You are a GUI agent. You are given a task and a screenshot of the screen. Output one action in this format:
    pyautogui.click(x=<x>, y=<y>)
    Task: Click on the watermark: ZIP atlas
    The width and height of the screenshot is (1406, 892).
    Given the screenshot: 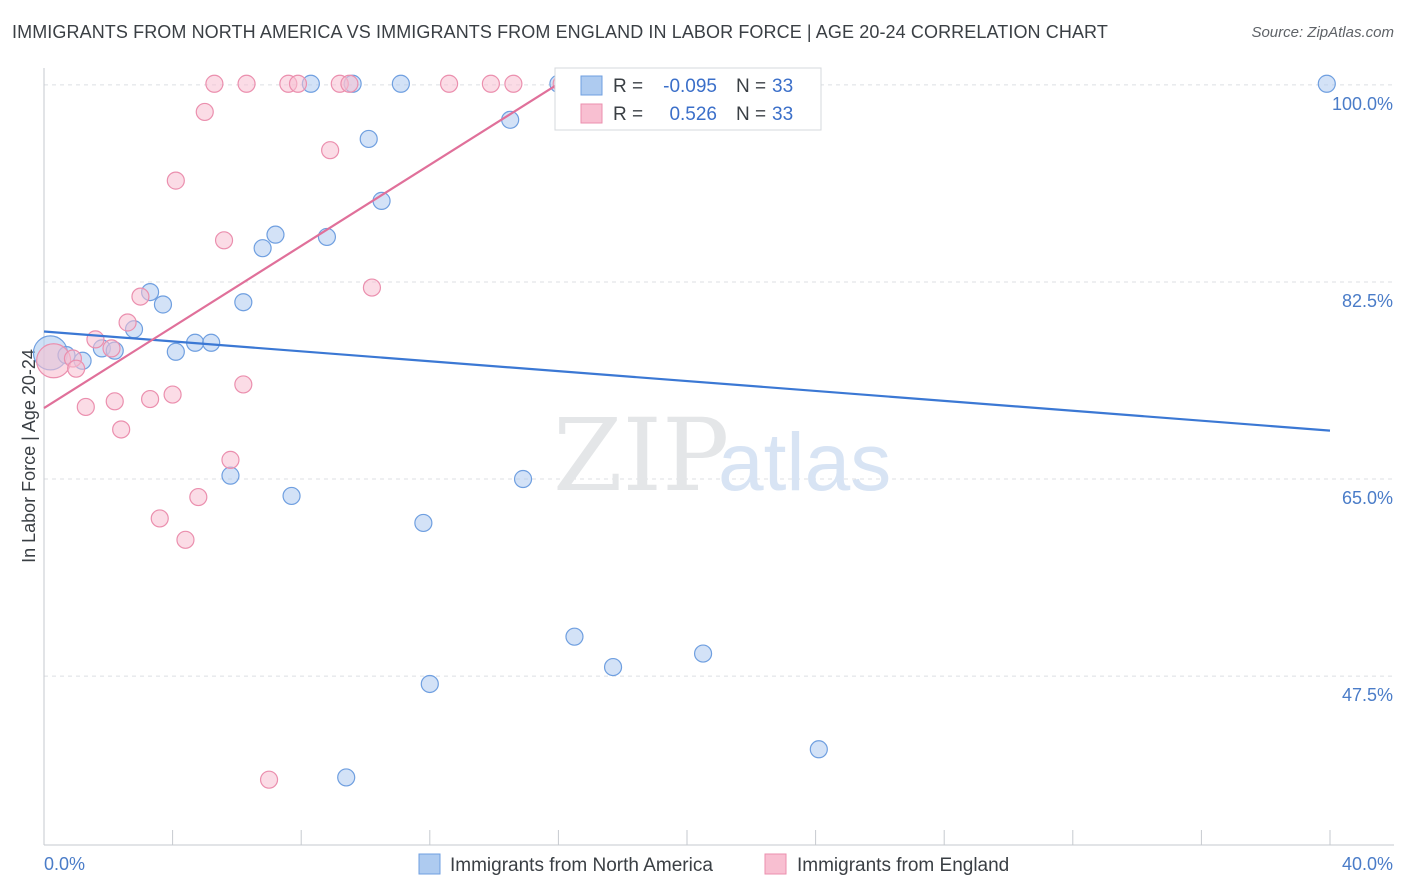 What is the action you would take?
    pyautogui.click(x=722, y=455)
    